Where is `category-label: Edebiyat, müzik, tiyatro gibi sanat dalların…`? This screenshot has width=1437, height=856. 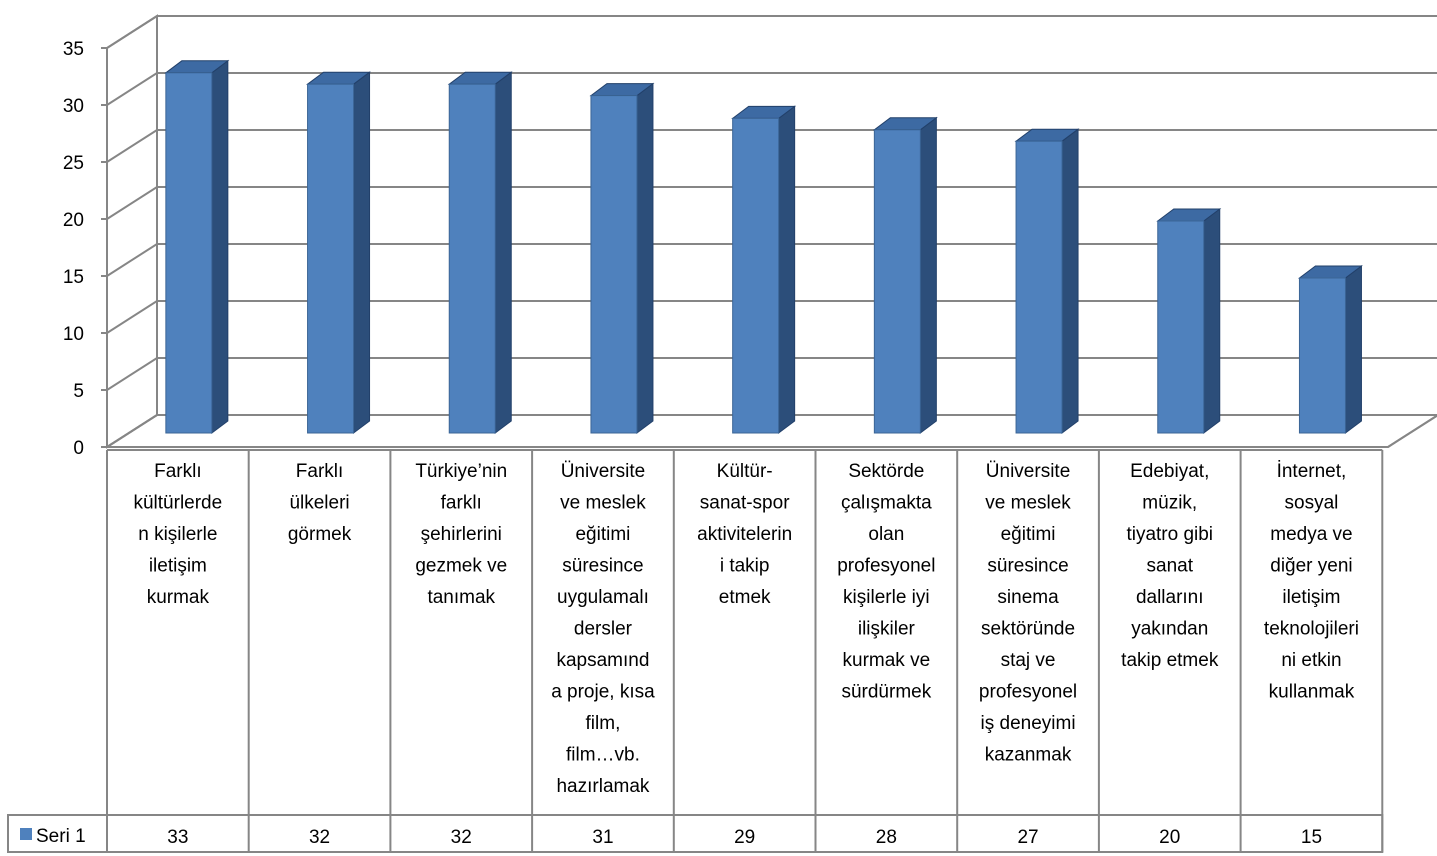 category-label: Edebiyat, müzik, tiyatro gibi sanat dalların… is located at coordinates (1170, 566).